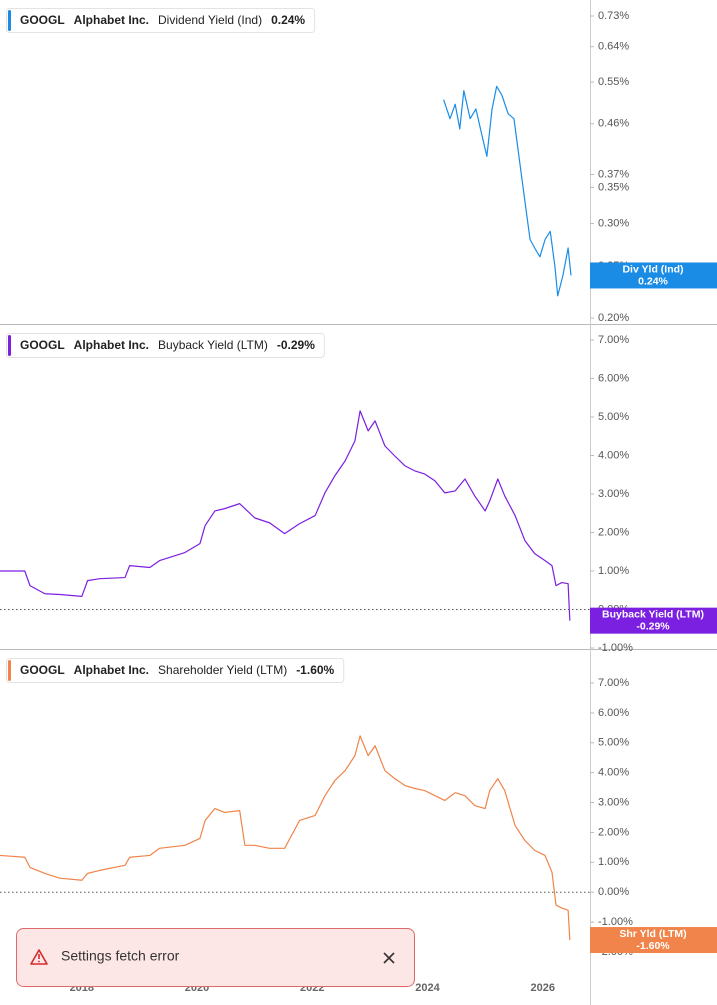  What do you see at coordinates (613, 174) in the screenshot?
I see `y-tick-label: 0.37%` at bounding box center [613, 174].